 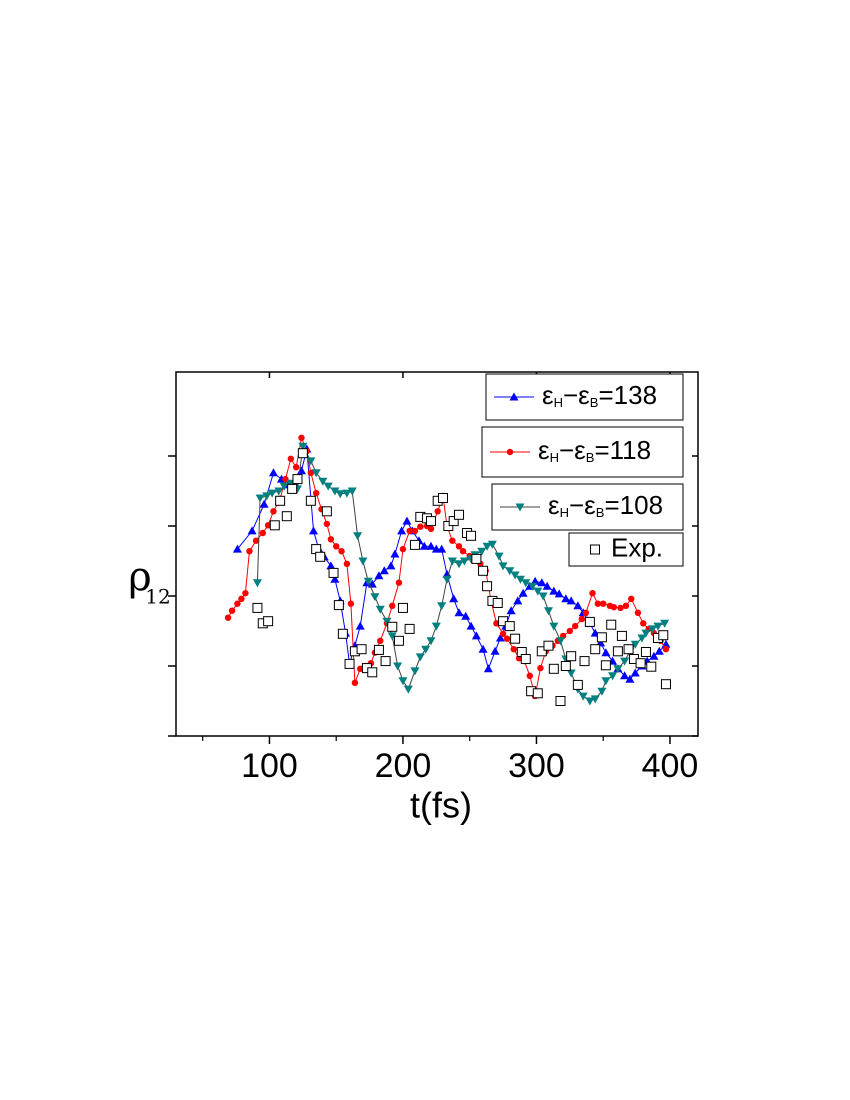 What do you see at coordinates (599, 395) in the screenshot?
I see `legend-label: εH−εB=138` at bounding box center [599, 395].